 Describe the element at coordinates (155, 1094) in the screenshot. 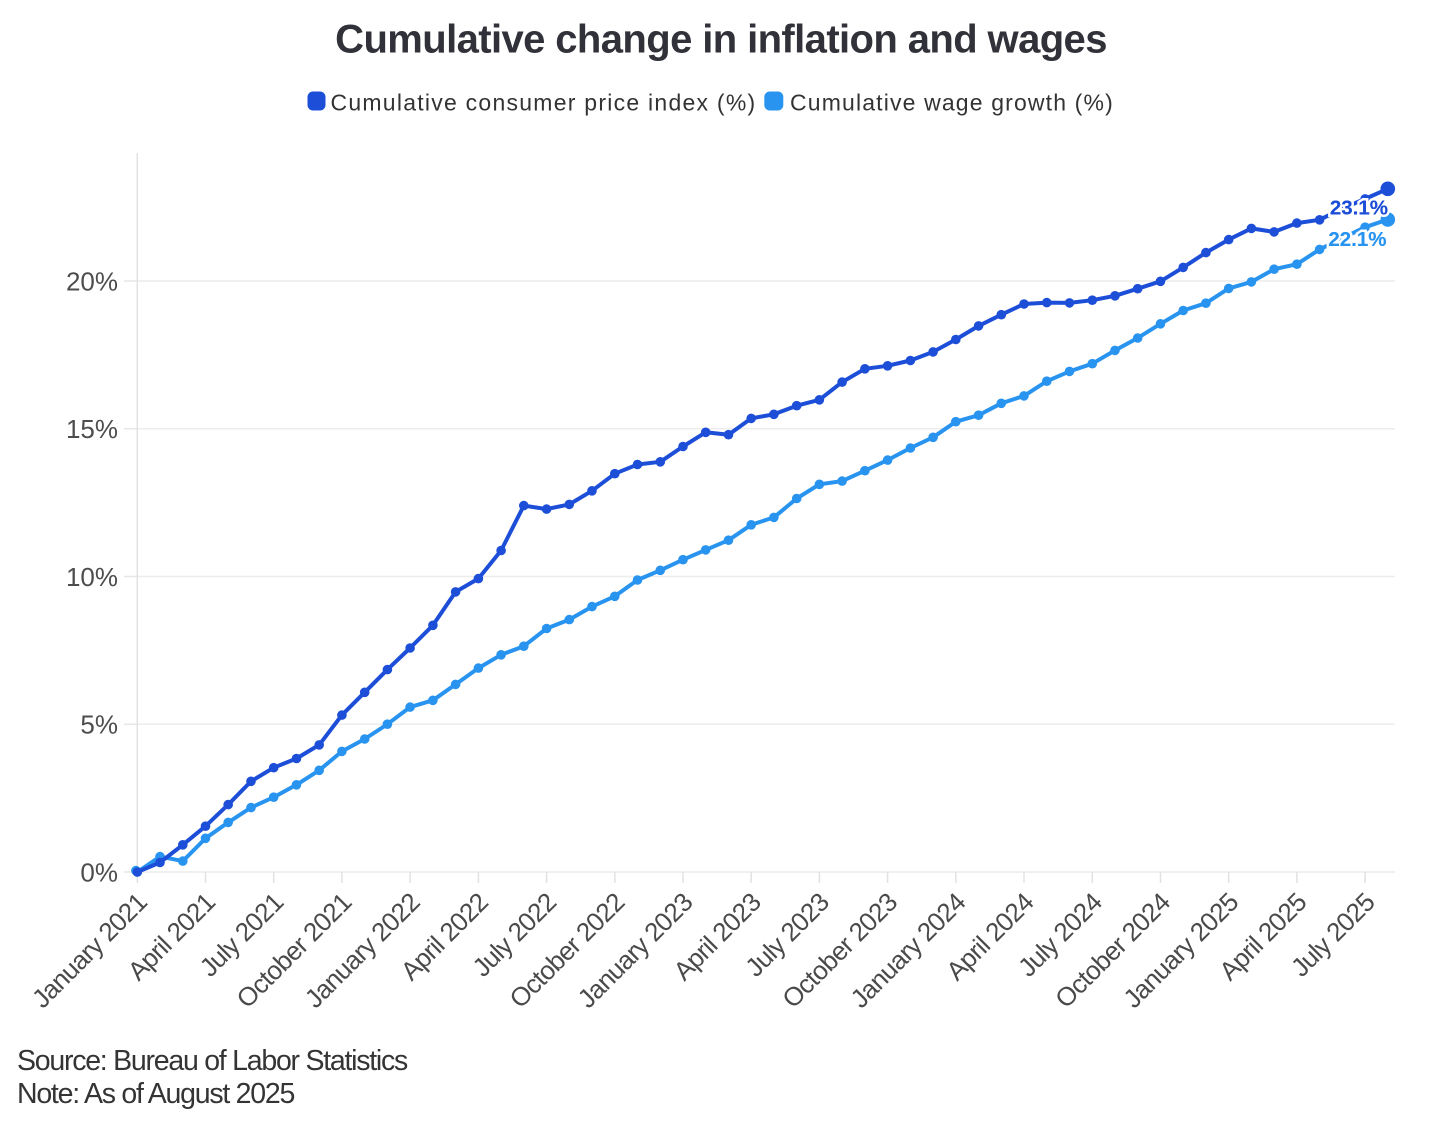

I see `svg-text: Note: As of August 2025` at that location.